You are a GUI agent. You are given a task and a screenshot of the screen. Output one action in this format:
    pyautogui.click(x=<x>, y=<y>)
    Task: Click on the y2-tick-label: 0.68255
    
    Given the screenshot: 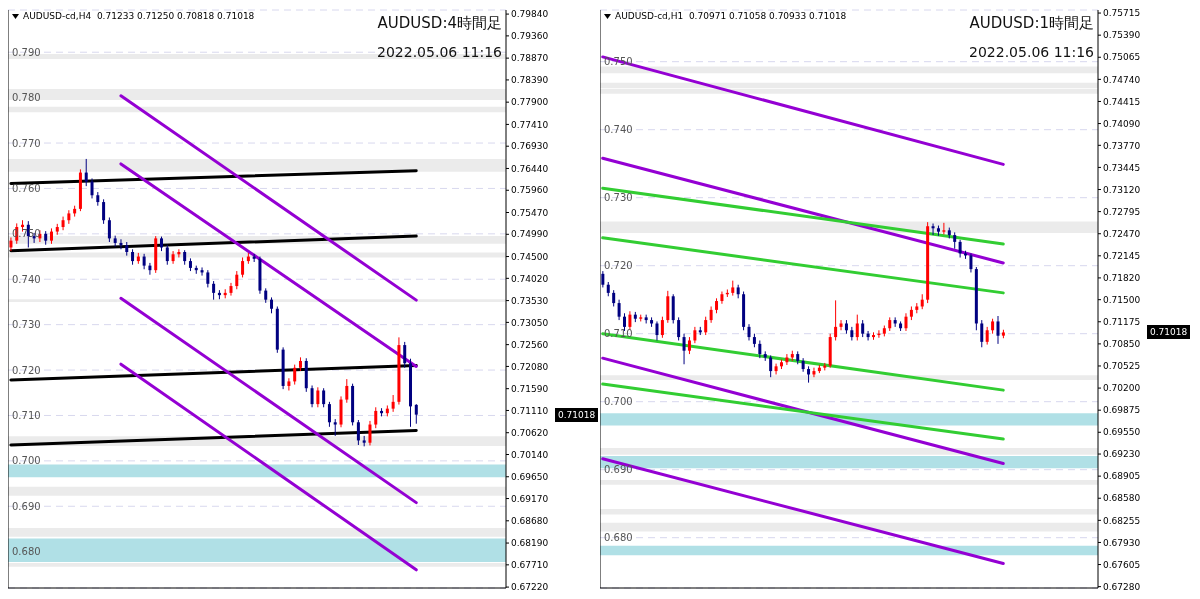 What is the action you would take?
    pyautogui.click(x=1122, y=520)
    